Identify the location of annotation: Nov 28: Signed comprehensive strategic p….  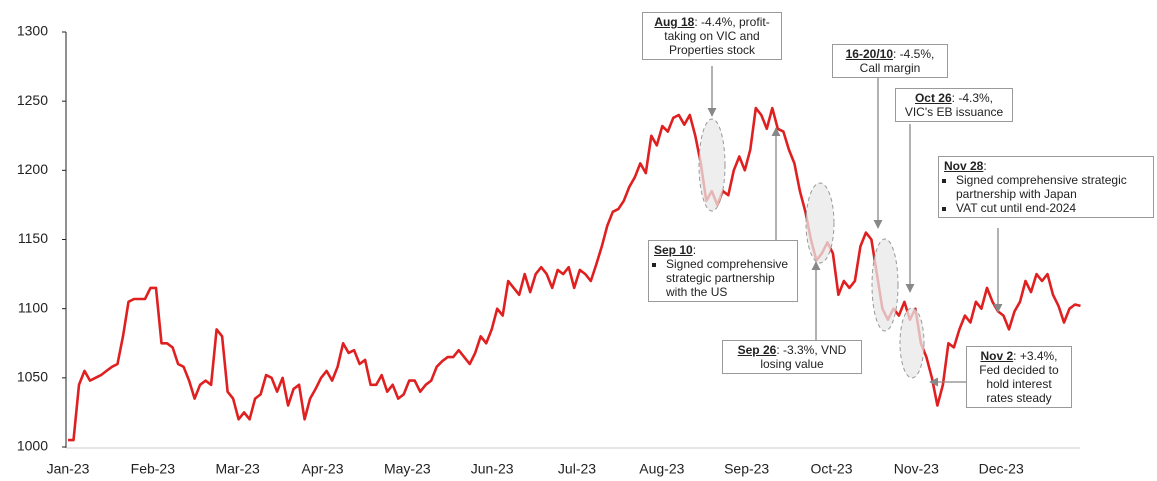
(1046, 187).